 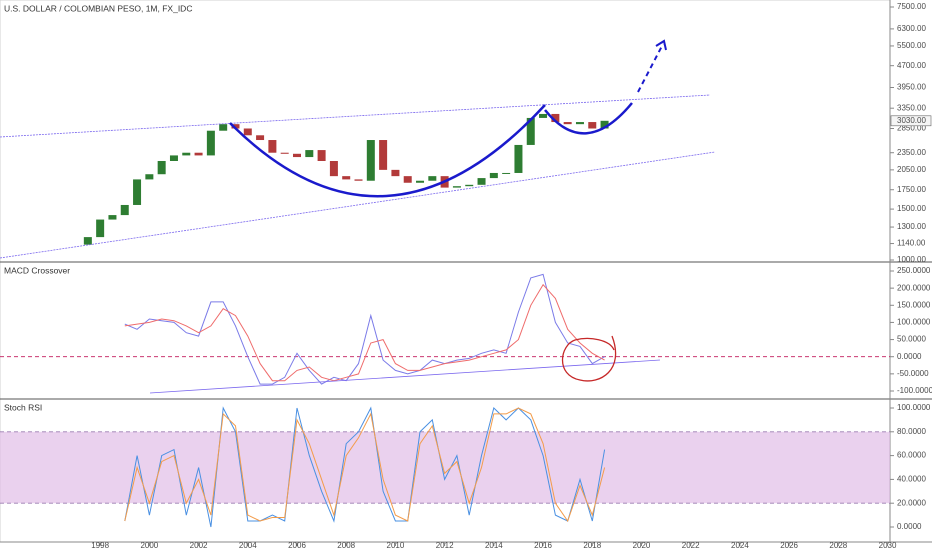 I want to click on x-tick-label: 2004, so click(x=248, y=545).